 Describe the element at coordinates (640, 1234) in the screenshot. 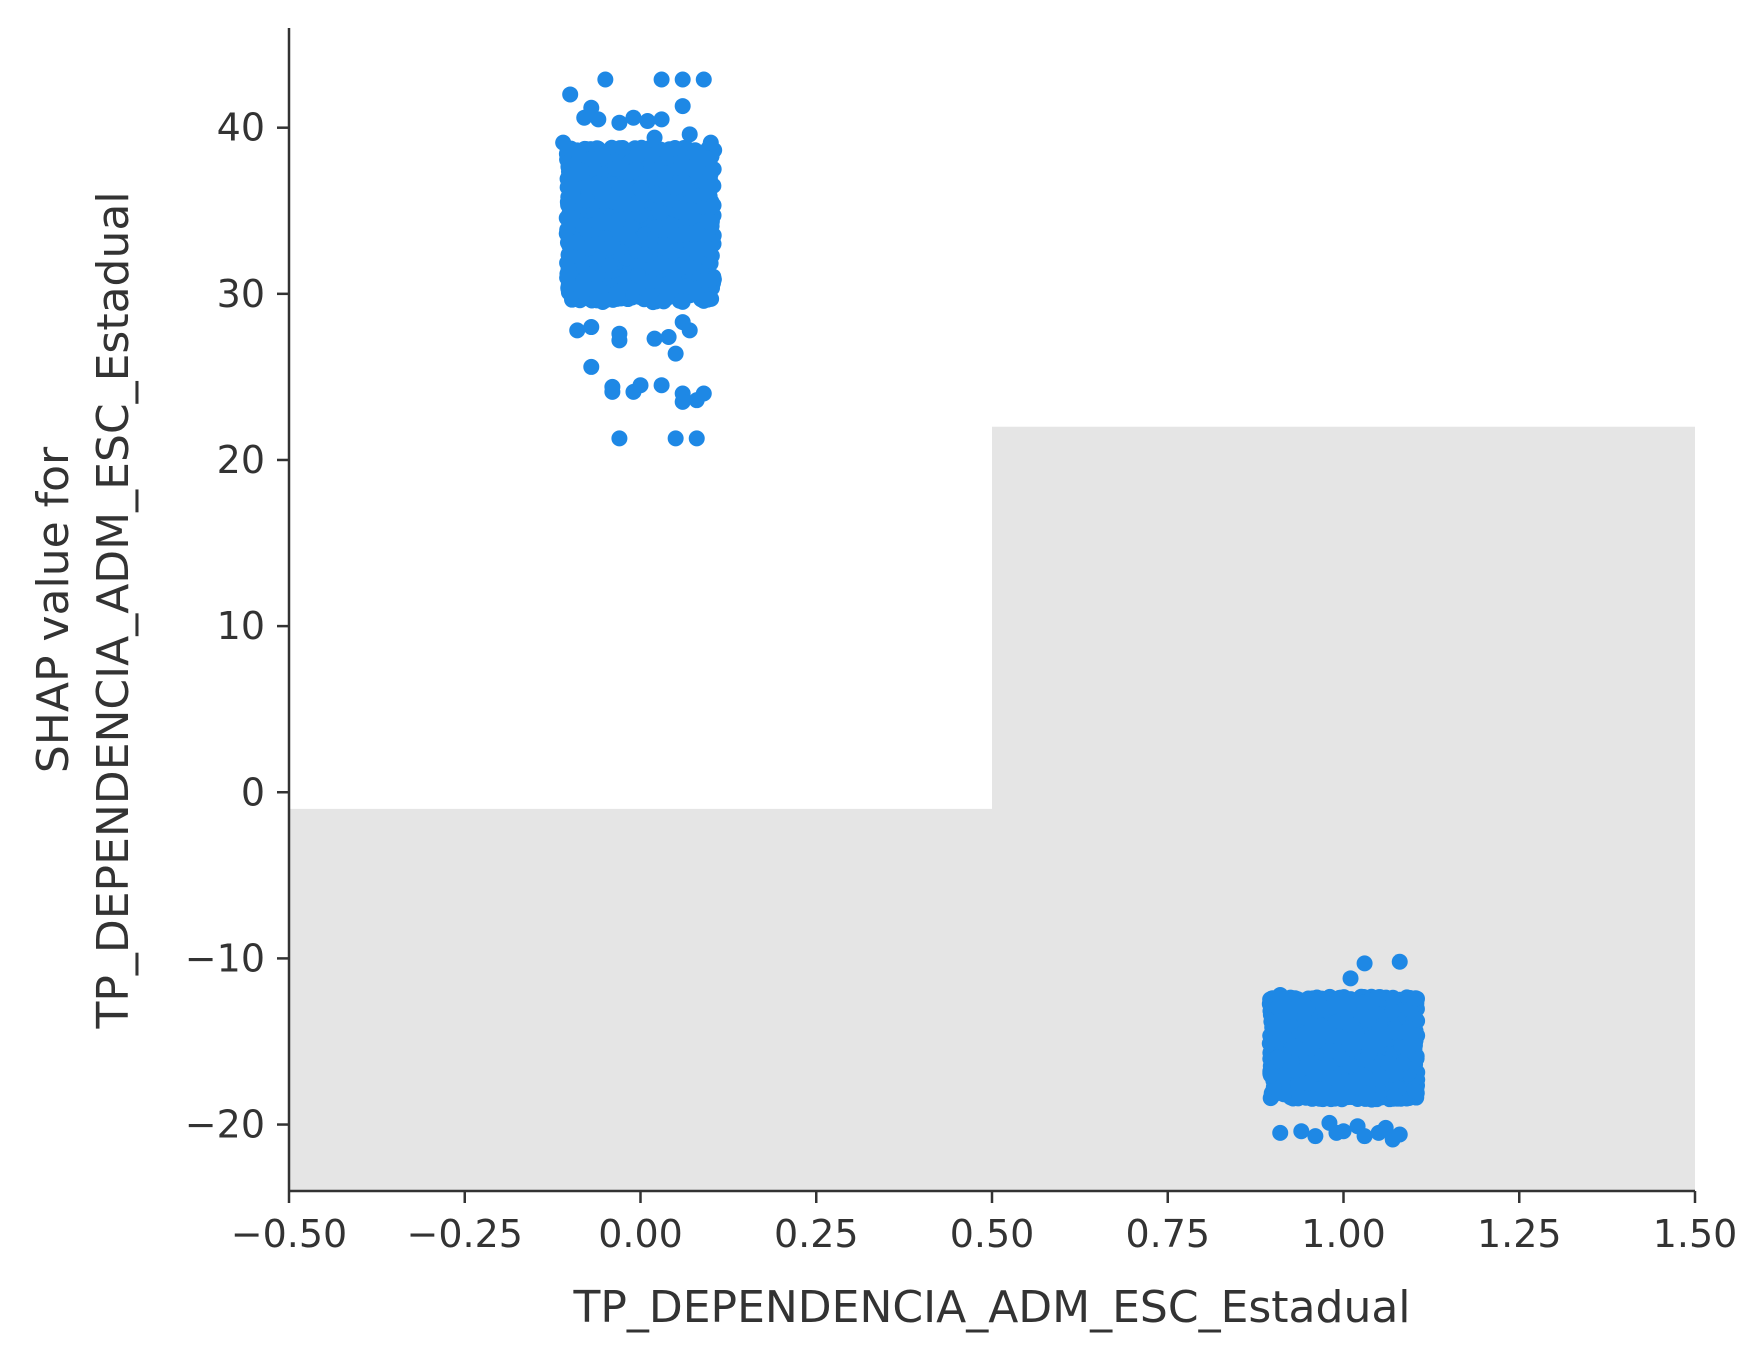

I see `x-tick-label: 0.00` at that location.